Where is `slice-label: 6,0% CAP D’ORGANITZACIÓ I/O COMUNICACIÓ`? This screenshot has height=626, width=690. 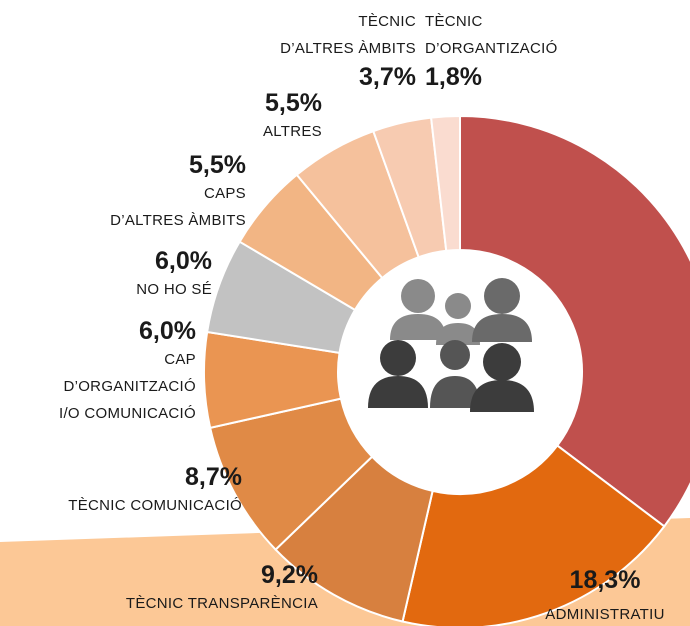 slice-label: 6,0% CAP D’ORGANITZACIÓ I/O COMUNICACIÓ is located at coordinates (127, 371).